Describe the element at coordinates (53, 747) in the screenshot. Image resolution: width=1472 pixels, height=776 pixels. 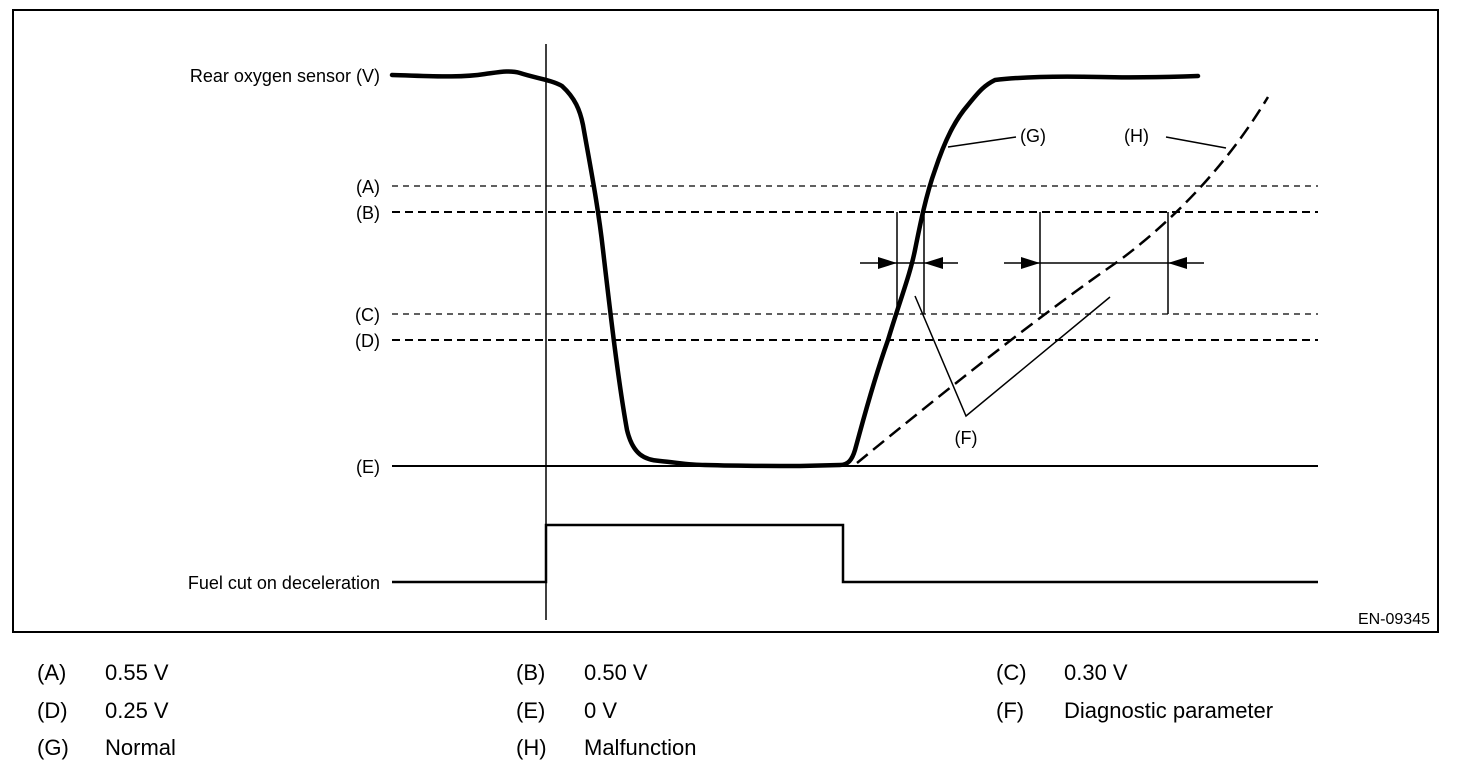
I see `legend-key: (G)` at that location.